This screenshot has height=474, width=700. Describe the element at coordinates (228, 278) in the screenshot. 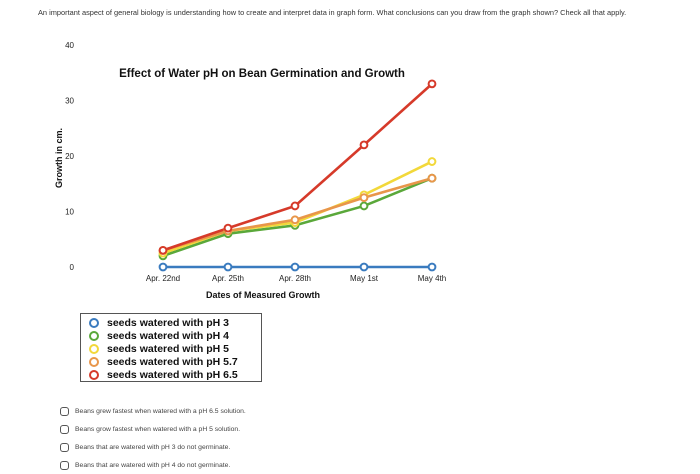

I see `x-tick-label: Apr. 25th` at that location.